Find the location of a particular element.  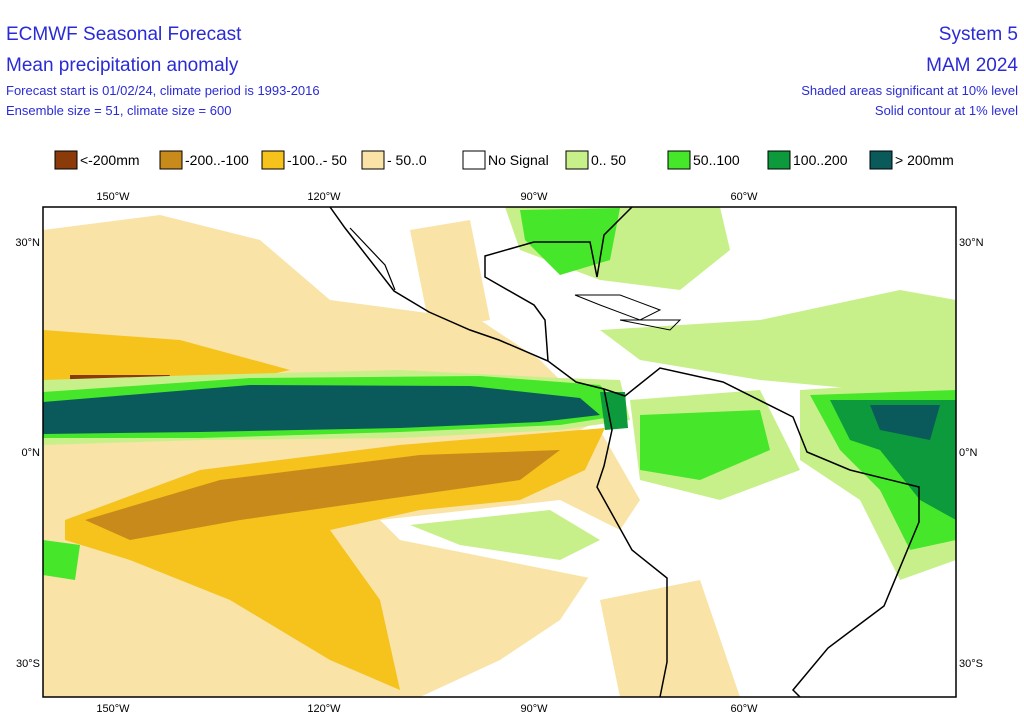

legend-label: 100..200 is located at coordinates (820, 160).